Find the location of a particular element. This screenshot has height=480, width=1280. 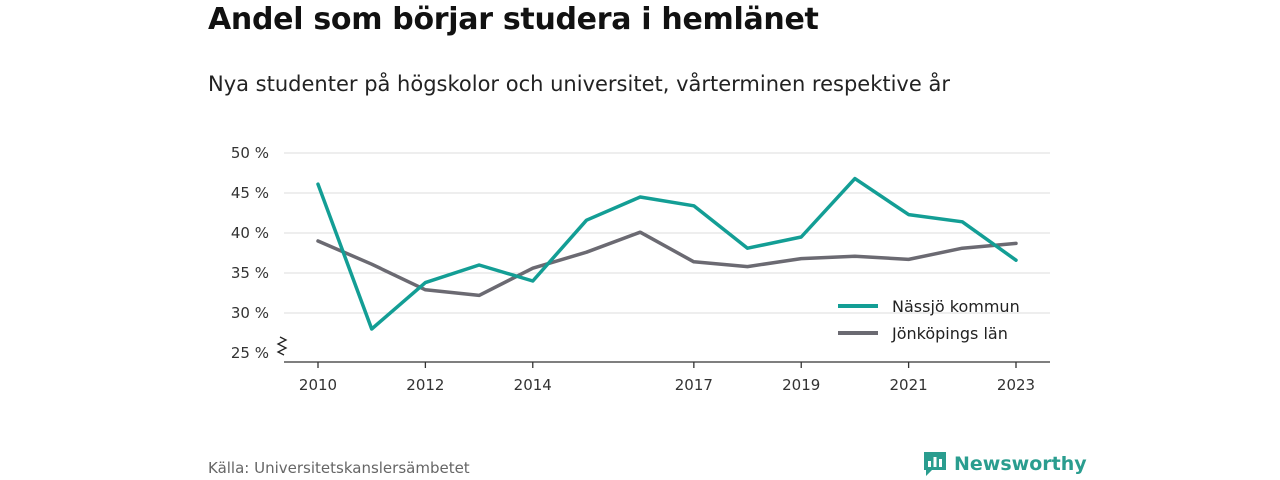

chart-logo-icon is located at coordinates (935, 464).